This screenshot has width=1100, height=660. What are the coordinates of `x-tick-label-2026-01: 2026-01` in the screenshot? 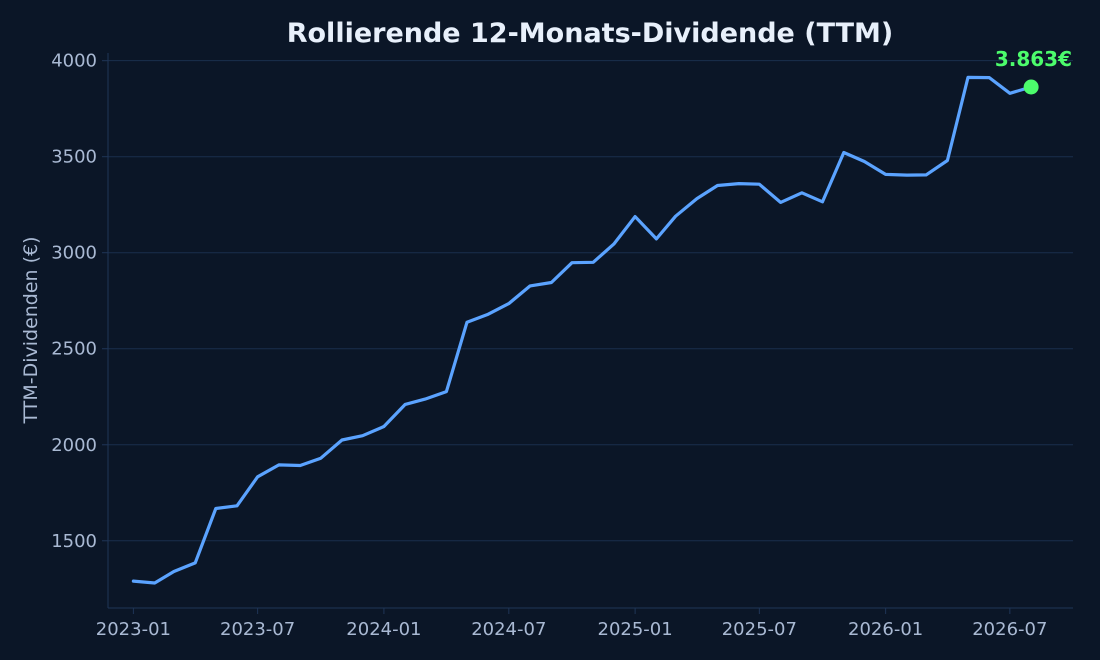 It's located at (885, 629).